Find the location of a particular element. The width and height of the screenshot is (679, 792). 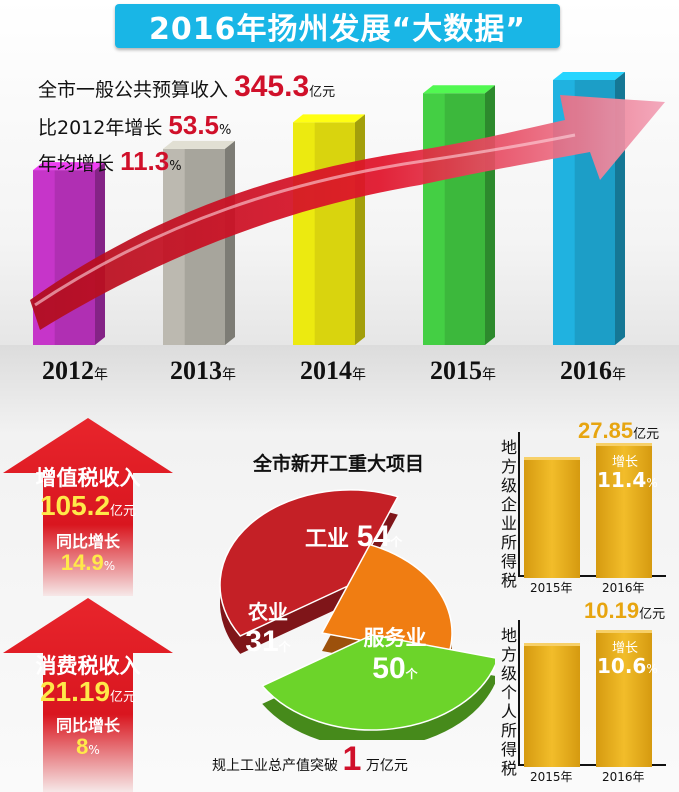

stat-budget-unit: 亿元 is located at coordinates (322, 92).